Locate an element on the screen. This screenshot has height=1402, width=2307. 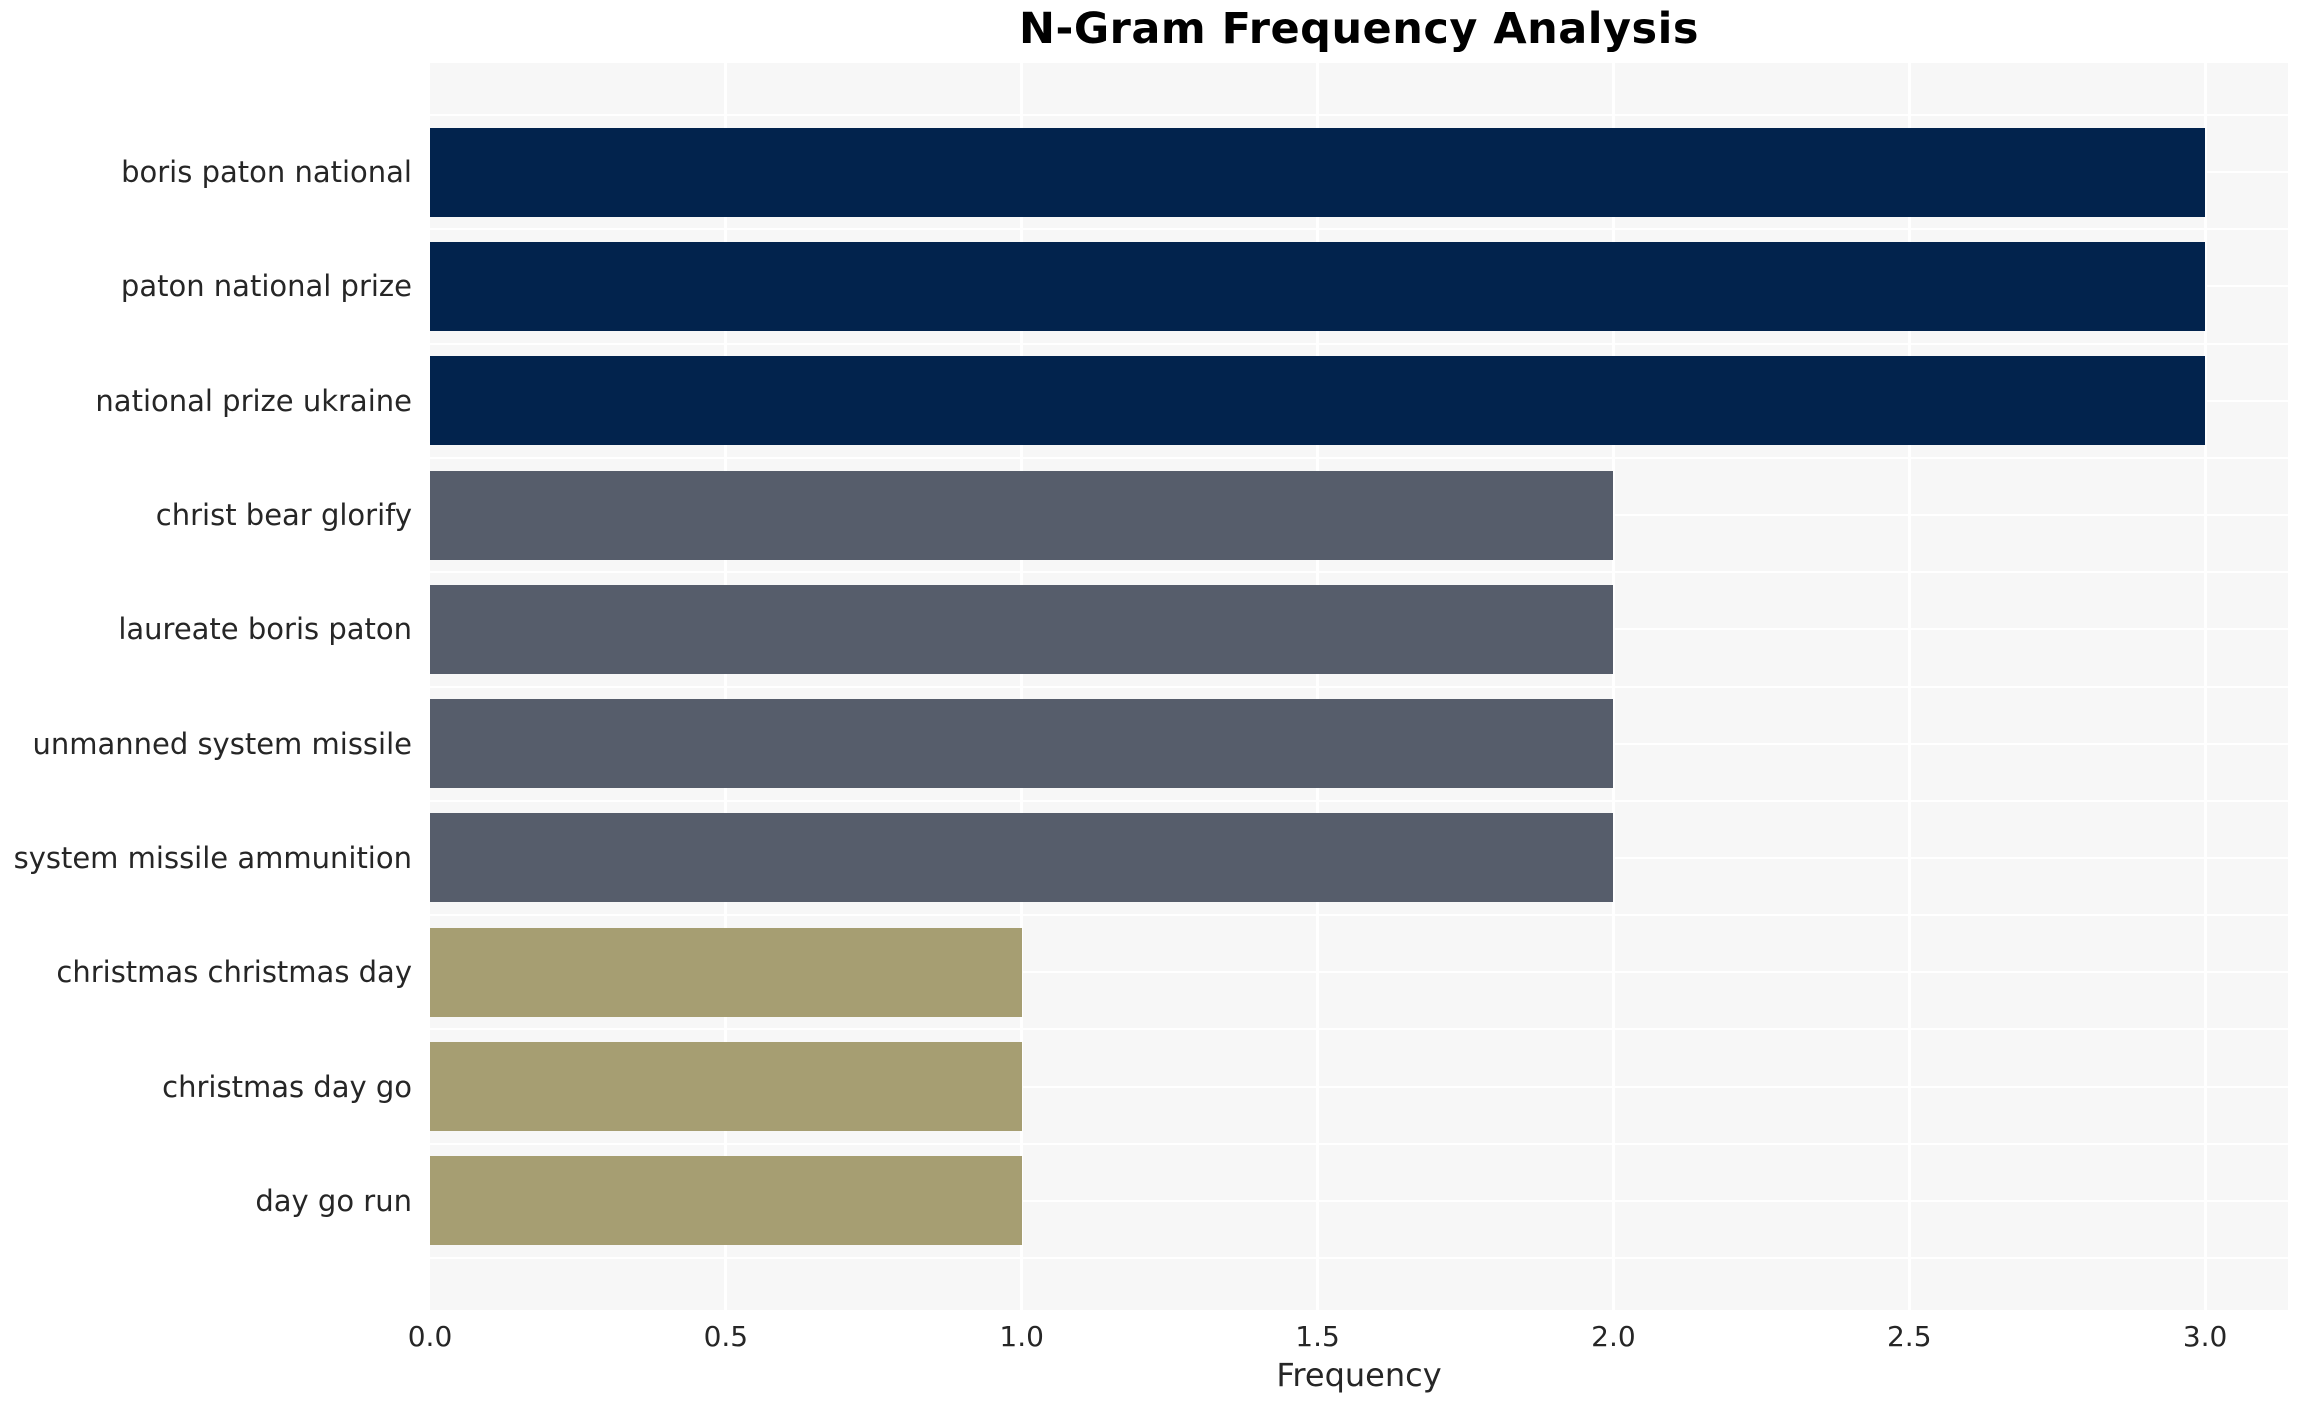
x-tick-label: 2.0 is located at coordinates (1613, 1336).